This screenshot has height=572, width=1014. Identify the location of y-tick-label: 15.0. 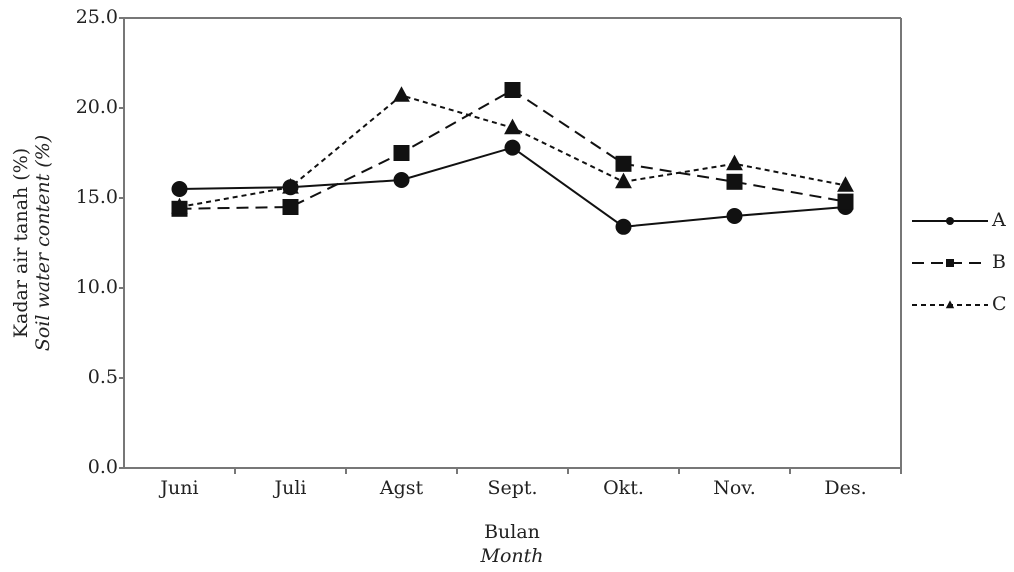
(97, 197).